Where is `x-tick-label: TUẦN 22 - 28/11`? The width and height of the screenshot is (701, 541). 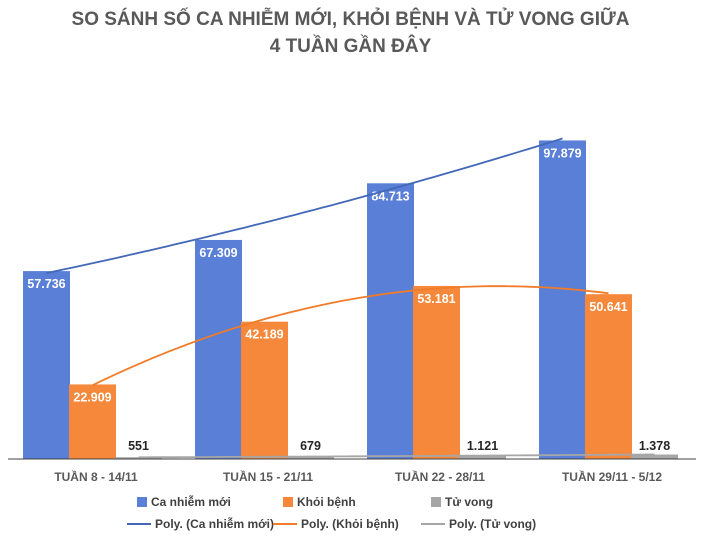
x-tick-label: TUẦN 22 - 28/11 is located at coordinates (440, 476).